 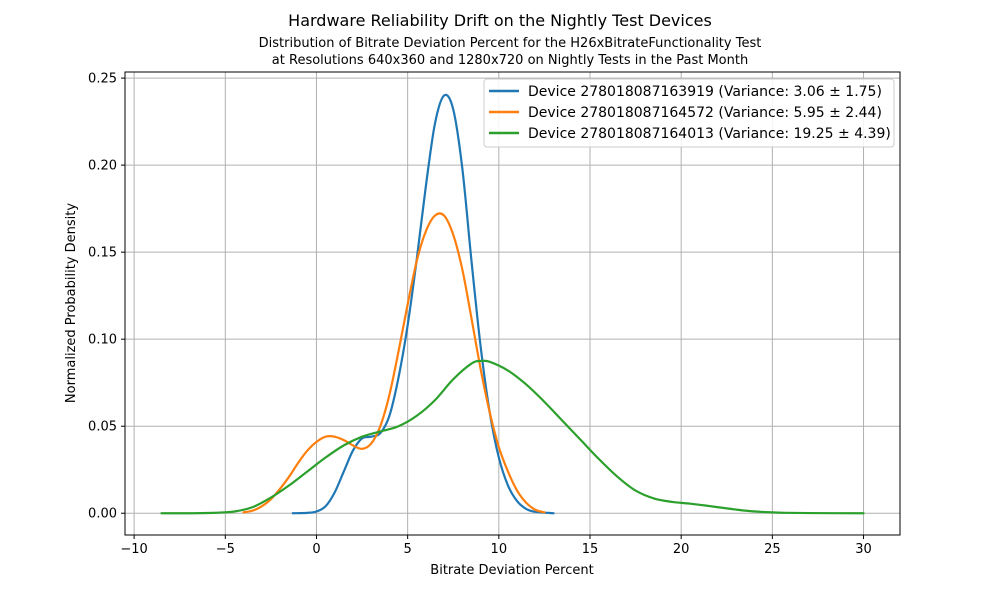 What do you see at coordinates (511, 570) in the screenshot?
I see `x-axis-label: Bitrate Deviation Percent` at bounding box center [511, 570].